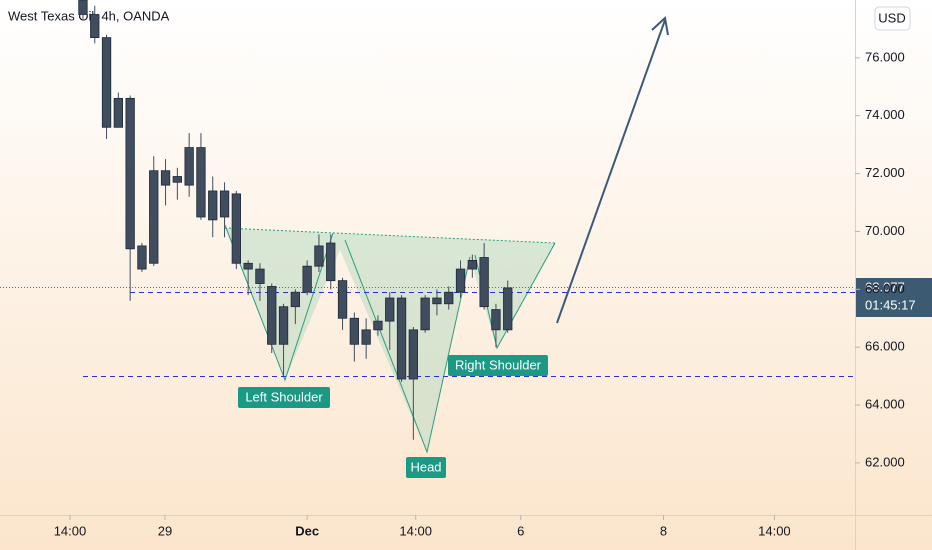 The height and width of the screenshot is (550, 932). I want to click on x-tick-label: 8, so click(663, 530).